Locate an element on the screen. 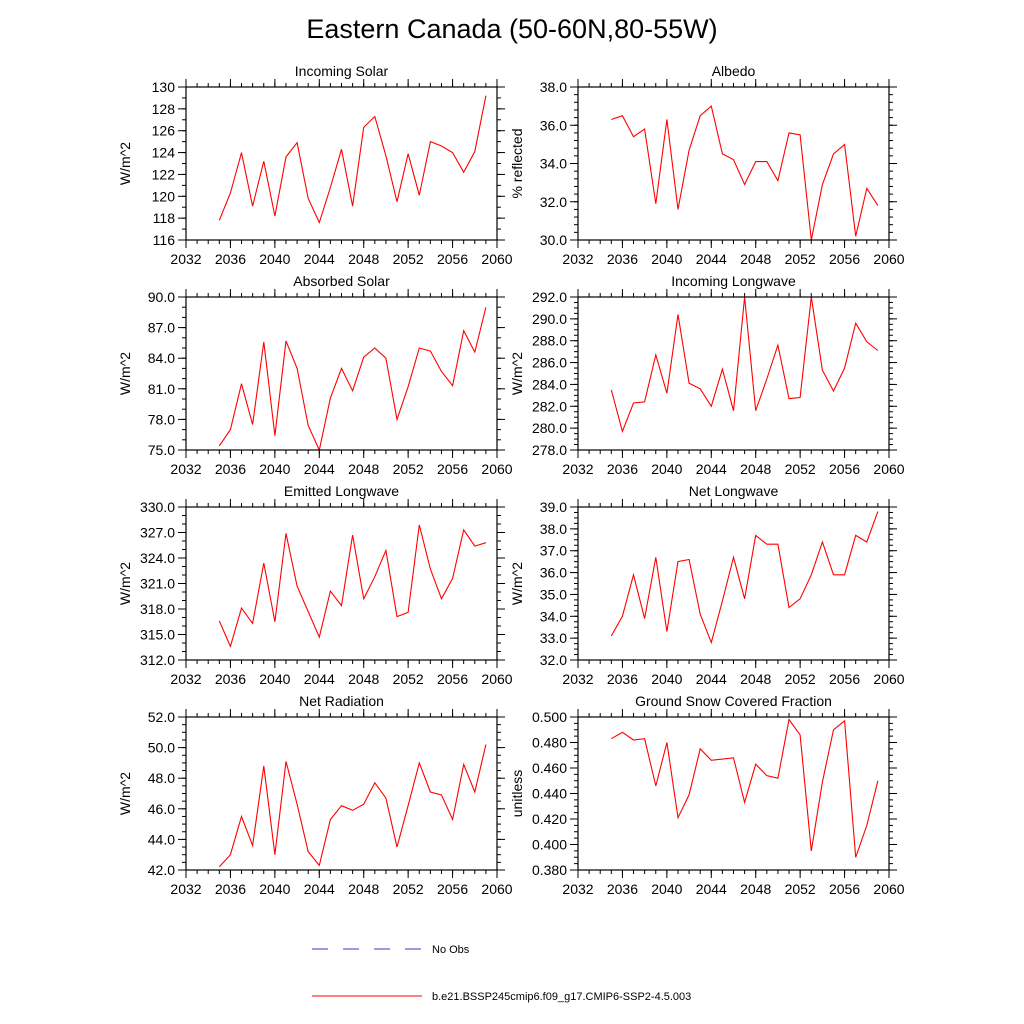  y-tick-label: 32.0 is located at coordinates (553, 660).